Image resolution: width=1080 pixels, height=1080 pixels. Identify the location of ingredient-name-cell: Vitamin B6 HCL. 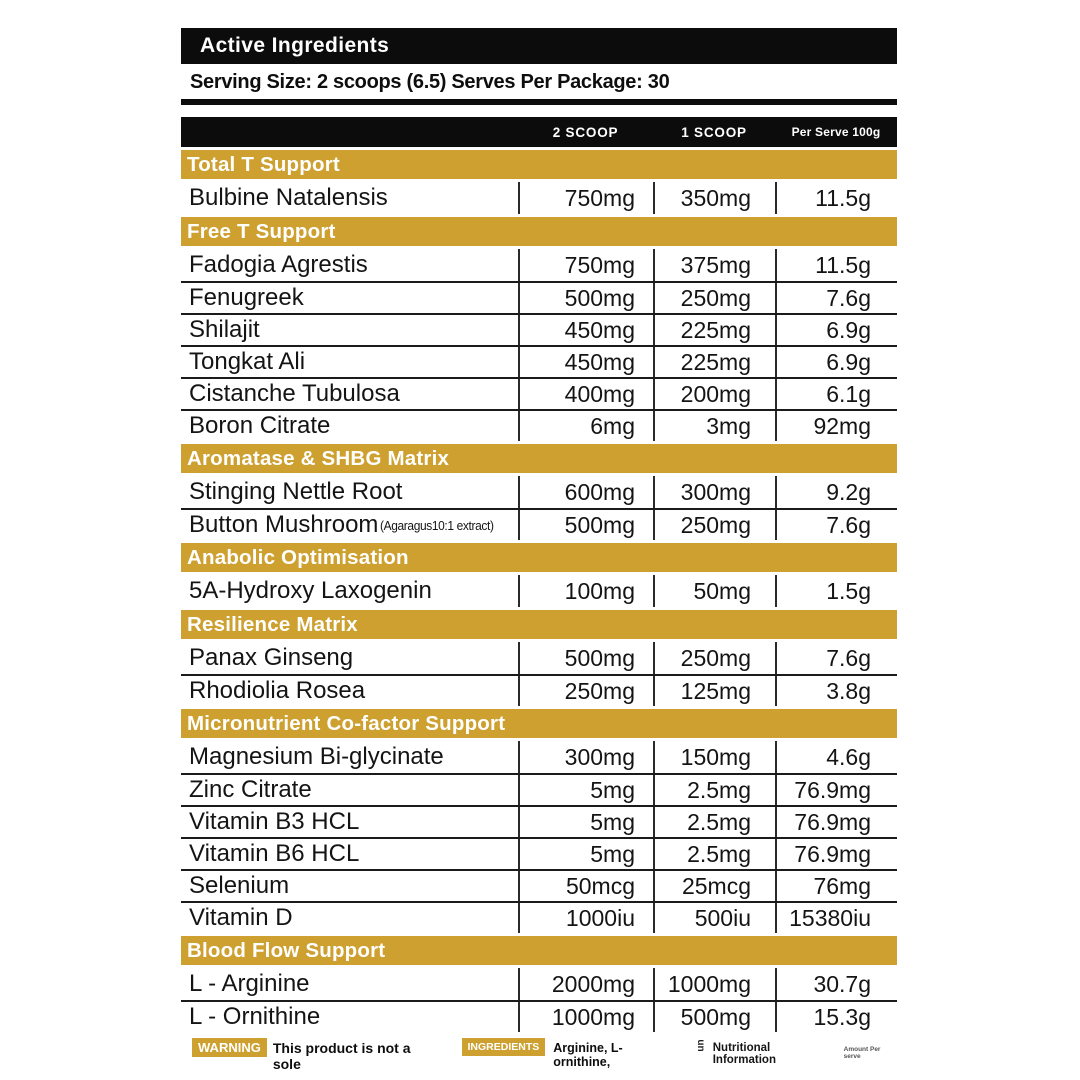
(349, 854).